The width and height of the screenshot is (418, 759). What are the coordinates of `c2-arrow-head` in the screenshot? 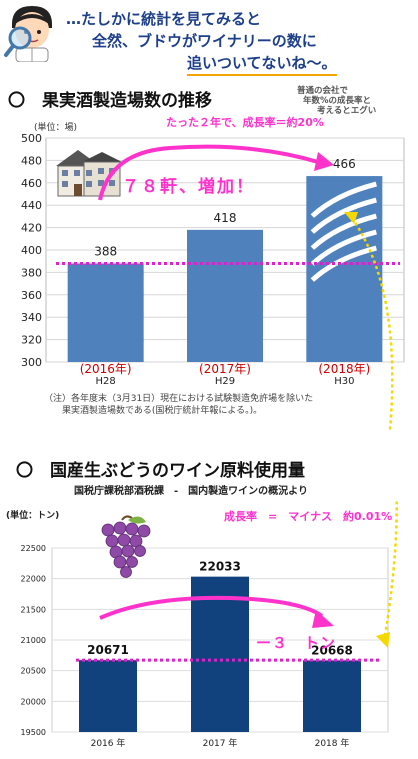 It's located at (323, 619).